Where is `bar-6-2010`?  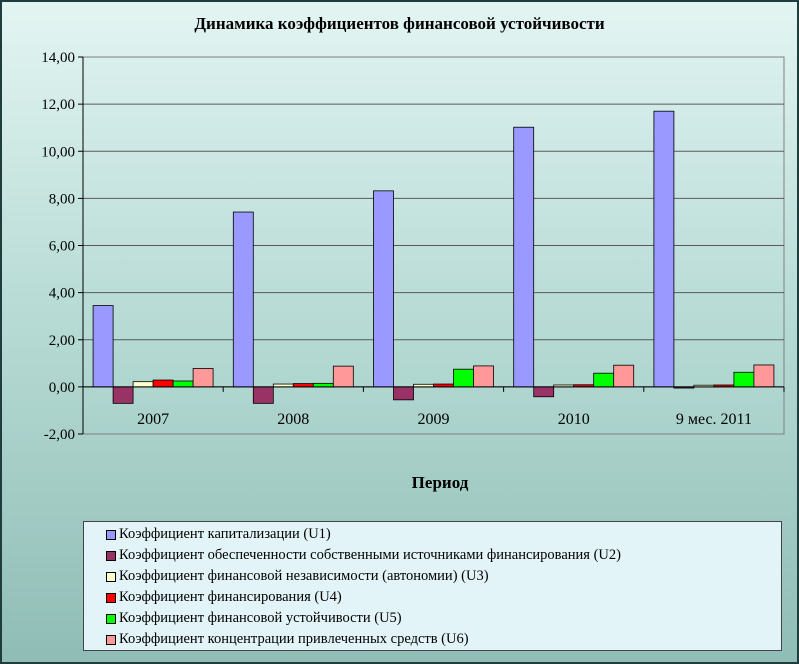 bar-6-2010 is located at coordinates (624, 376).